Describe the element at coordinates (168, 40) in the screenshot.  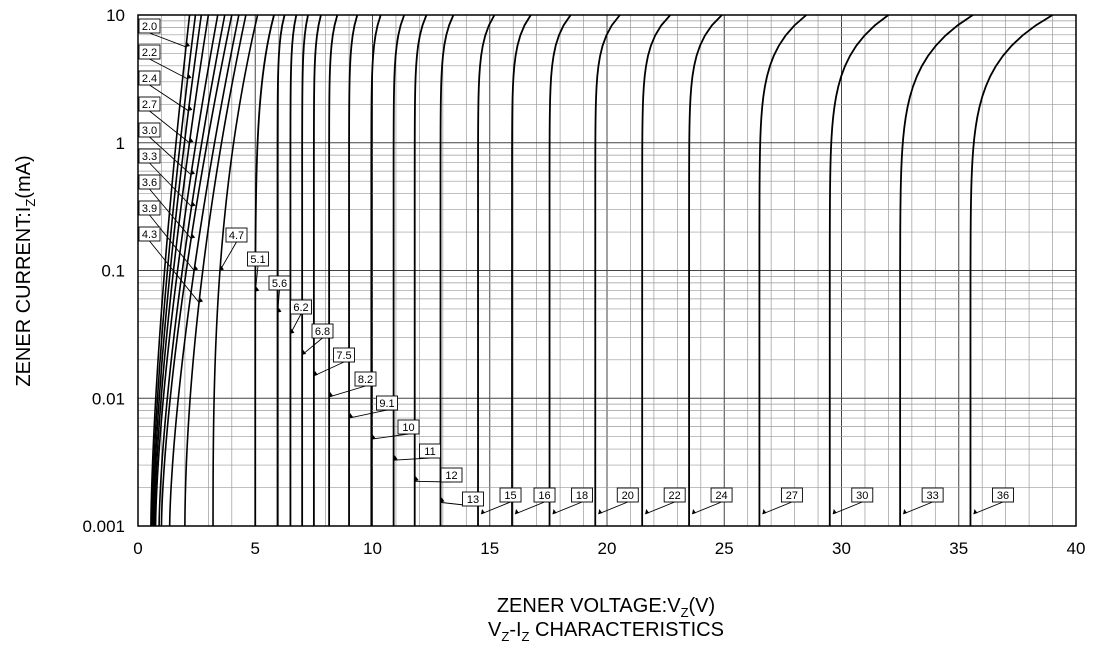
I see `label-leader-2.0` at that location.